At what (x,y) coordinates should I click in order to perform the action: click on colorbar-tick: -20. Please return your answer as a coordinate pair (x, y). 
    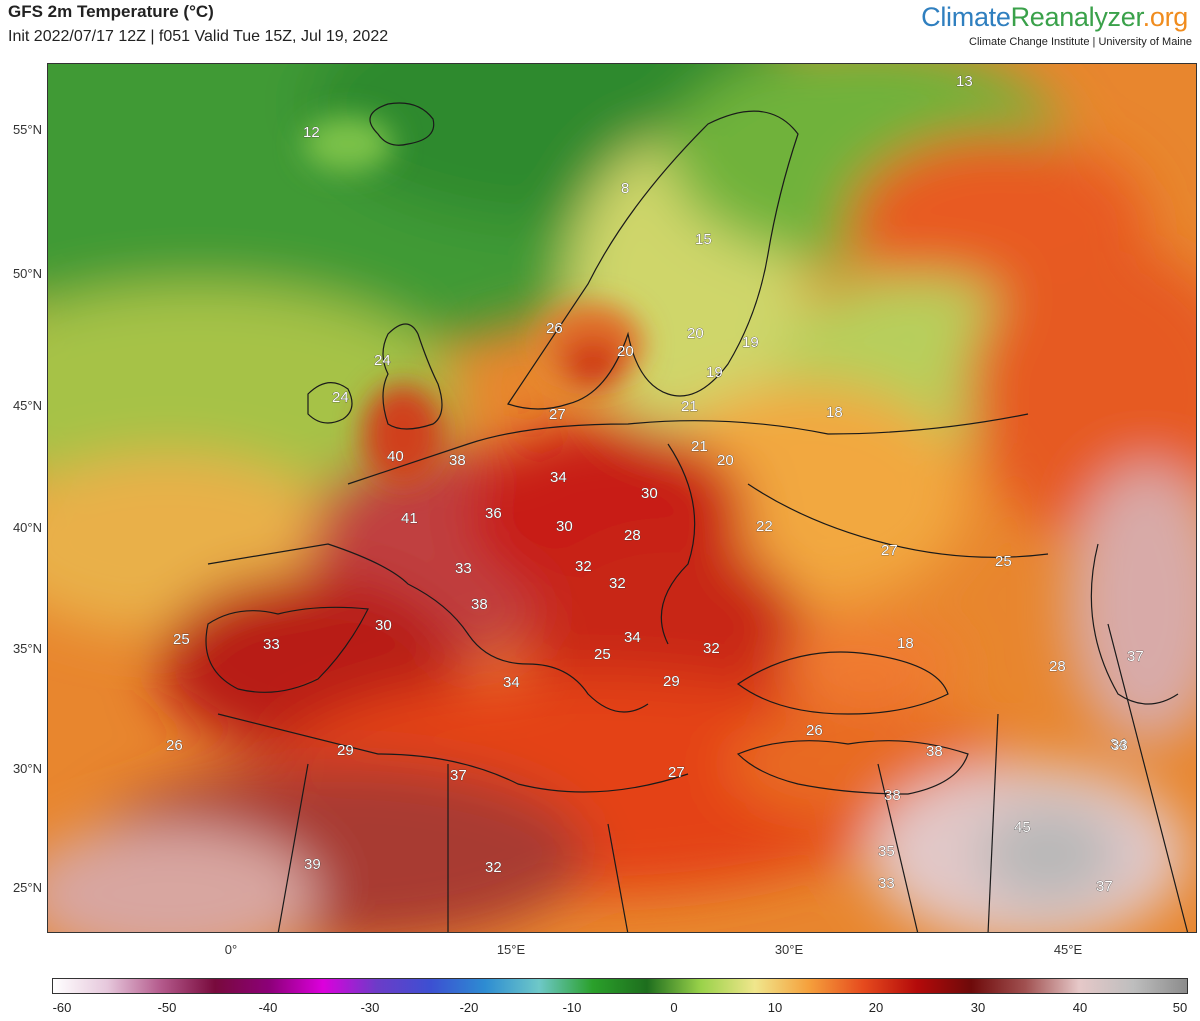
    Looking at the image, I should click on (469, 1007).